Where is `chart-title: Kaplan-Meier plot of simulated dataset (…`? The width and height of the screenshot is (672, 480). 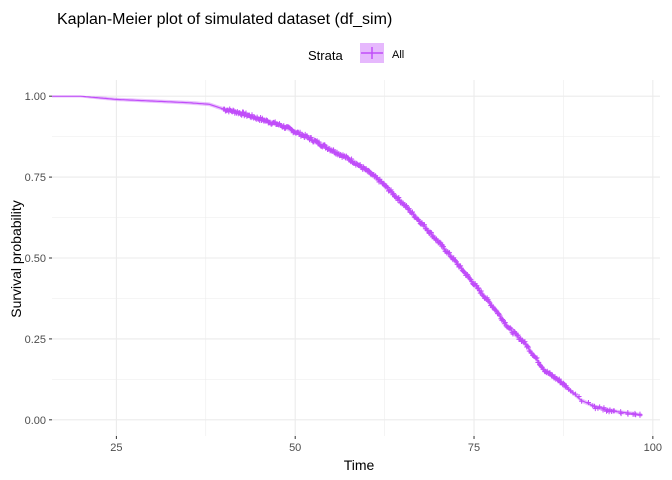
chart-title: Kaplan-Meier plot of simulated dataset (… is located at coordinates (224, 19).